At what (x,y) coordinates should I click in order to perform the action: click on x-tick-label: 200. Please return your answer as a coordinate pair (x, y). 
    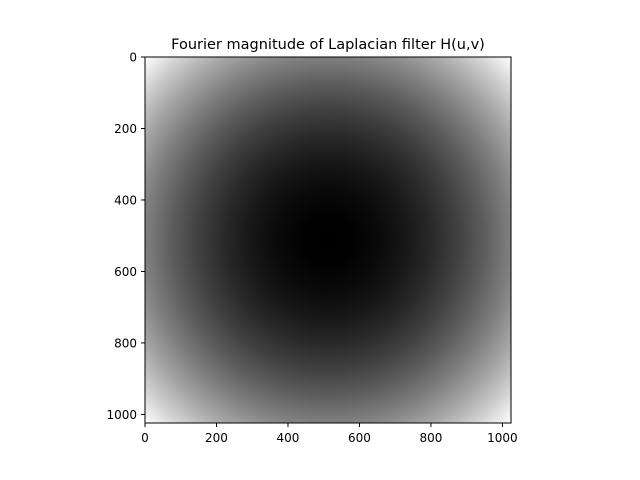
    Looking at the image, I should click on (216, 438).